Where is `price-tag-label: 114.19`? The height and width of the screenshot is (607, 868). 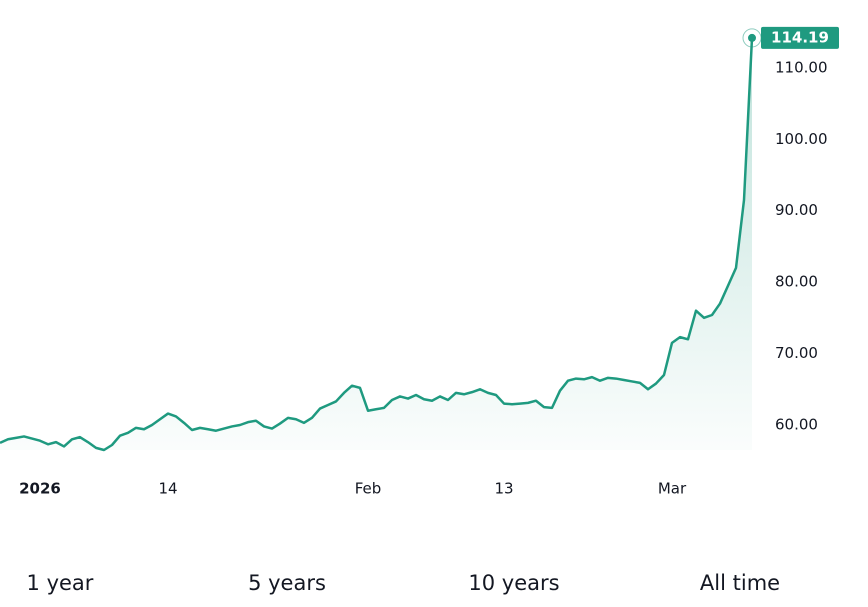 price-tag-label: 114.19 is located at coordinates (800, 37).